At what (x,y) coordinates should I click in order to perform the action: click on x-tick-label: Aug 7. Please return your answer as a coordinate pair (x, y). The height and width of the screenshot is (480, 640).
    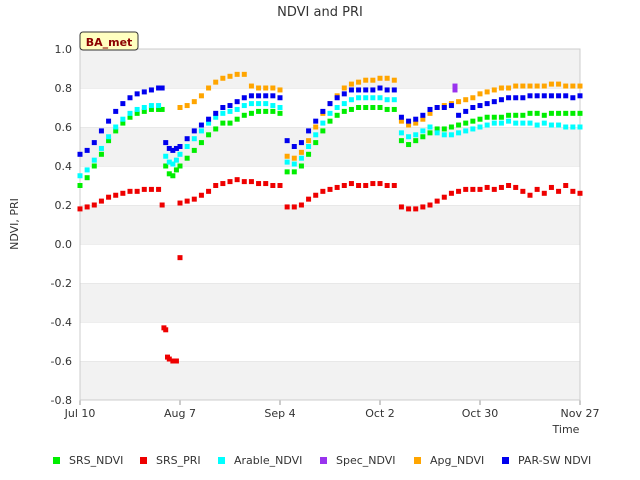
    Looking at the image, I should click on (180, 413).